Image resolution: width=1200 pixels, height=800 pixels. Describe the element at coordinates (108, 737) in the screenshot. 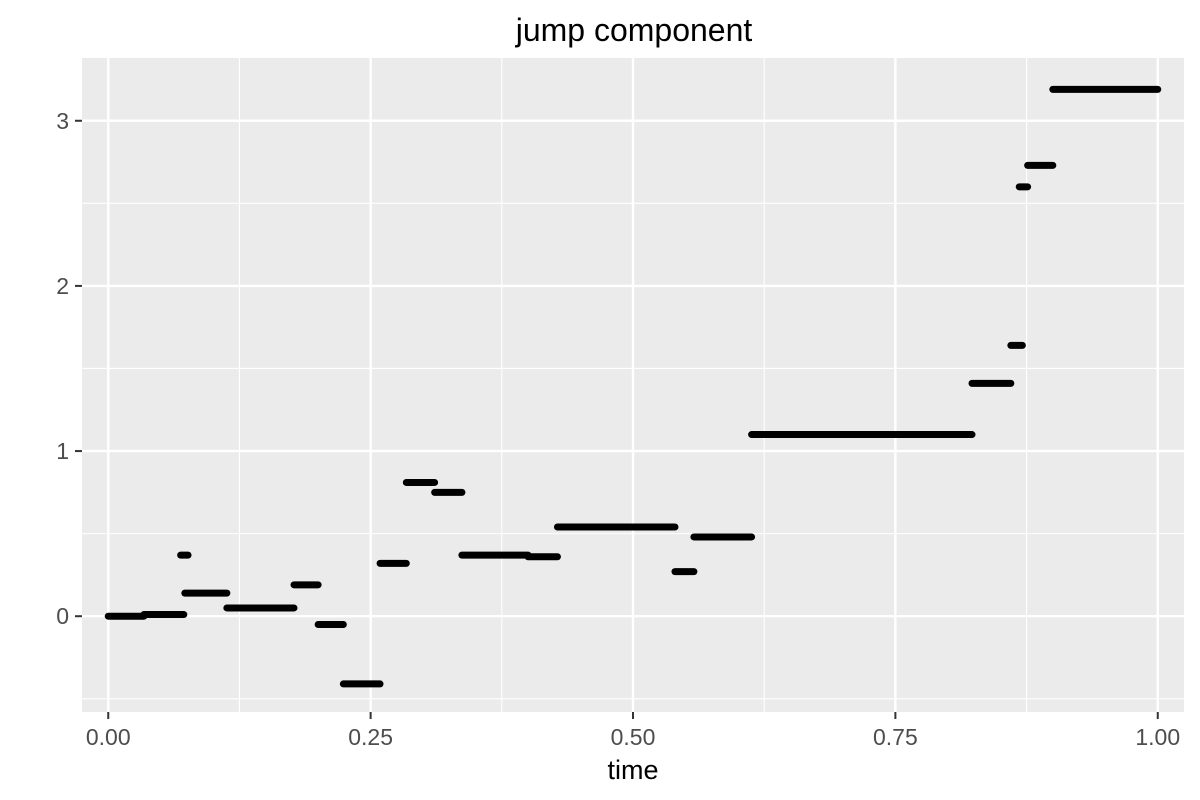

I see `x-tick-label: 0.00` at that location.